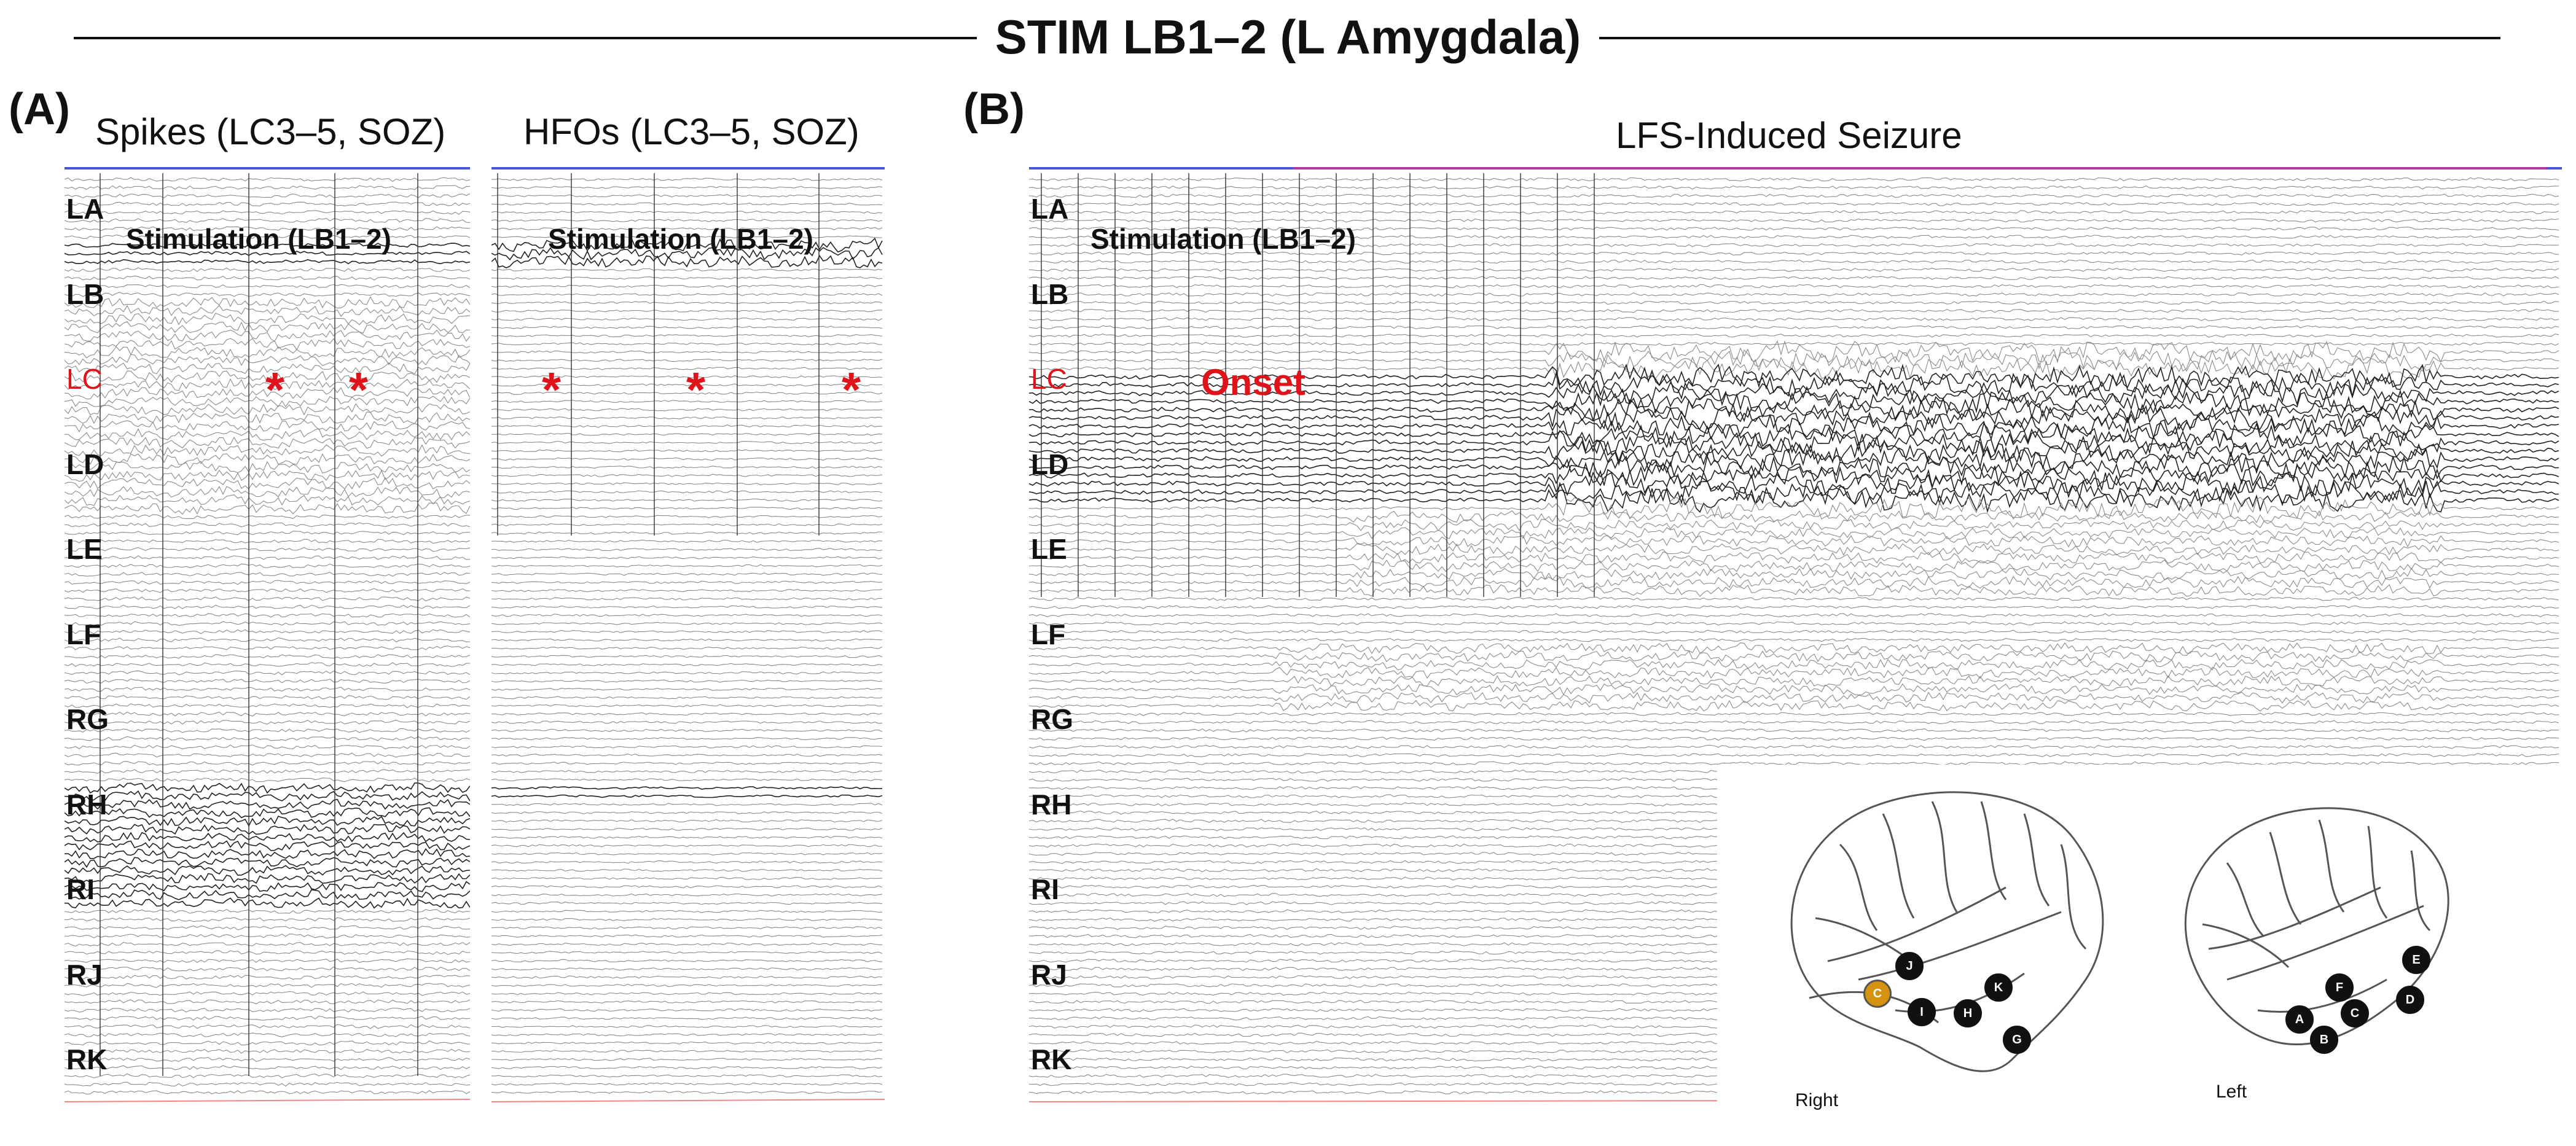 The height and width of the screenshot is (1146, 2576). Describe the element at coordinates (267, 636) in the screenshot. I see `eeg-trace-group` at that location.